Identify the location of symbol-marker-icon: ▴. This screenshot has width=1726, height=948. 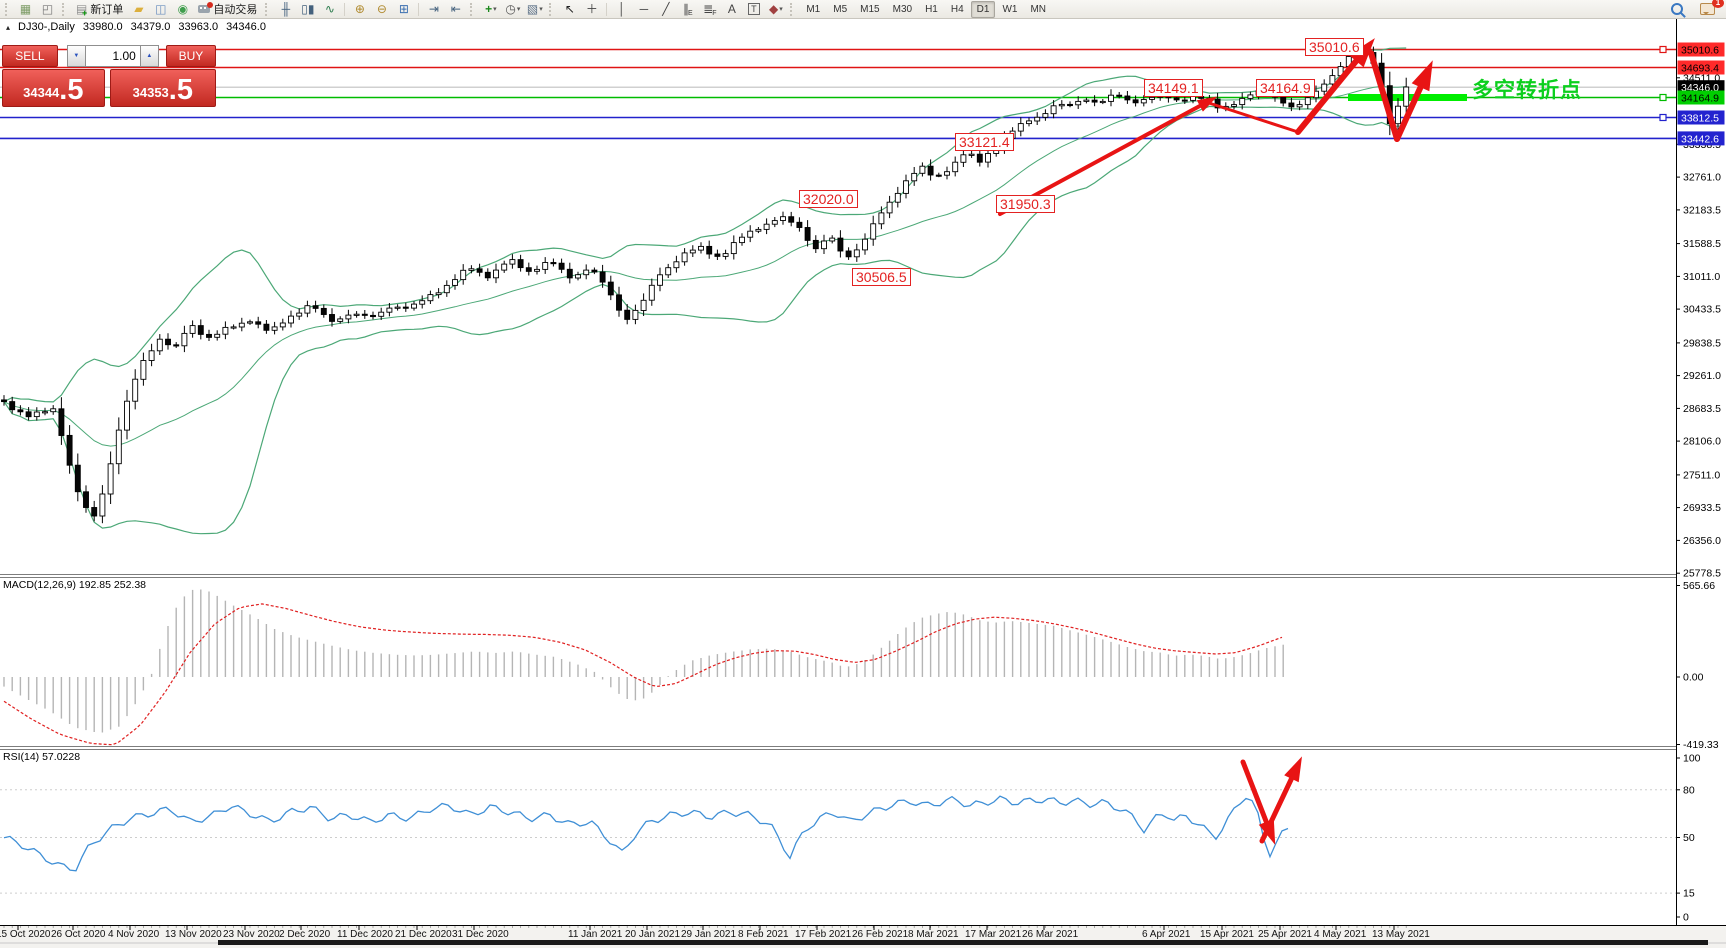
(8, 27).